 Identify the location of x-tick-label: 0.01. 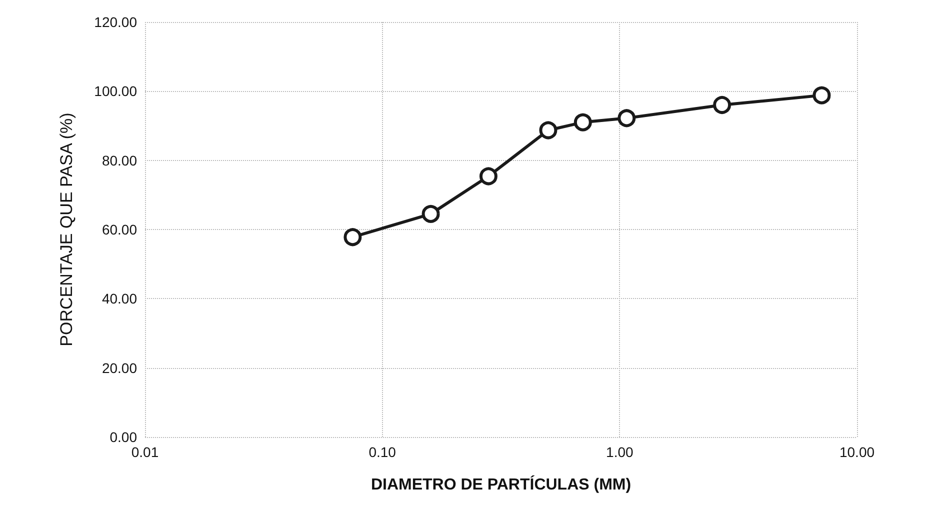
(145, 452).